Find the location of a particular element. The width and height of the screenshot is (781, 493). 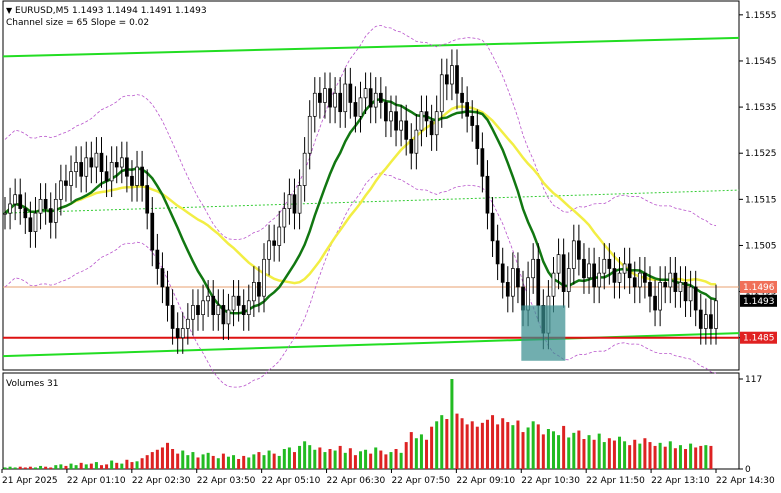

dropdown-arrow-icon: ▼ is located at coordinates (9, 10).